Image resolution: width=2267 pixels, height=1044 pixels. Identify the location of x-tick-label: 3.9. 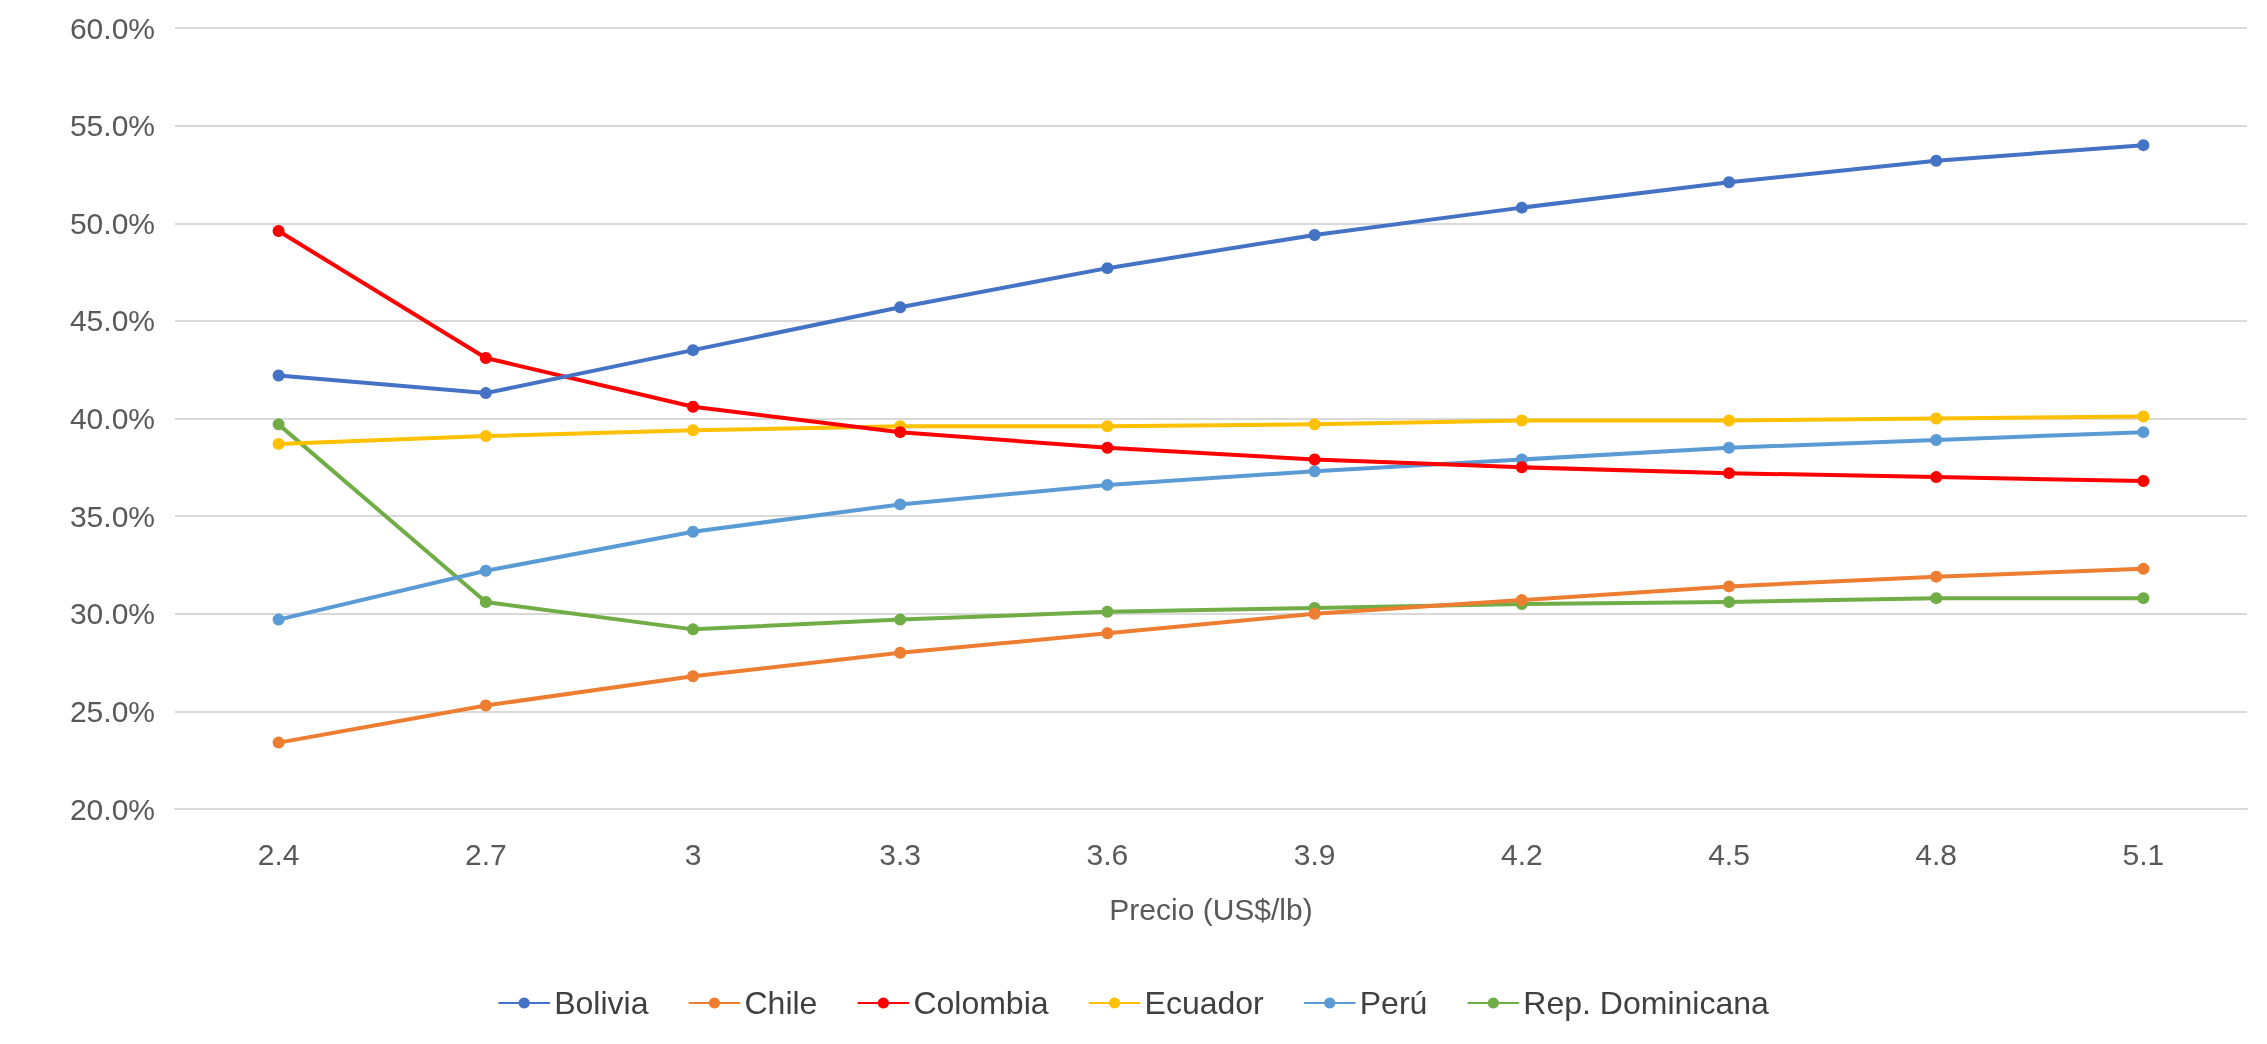
(1314, 854).